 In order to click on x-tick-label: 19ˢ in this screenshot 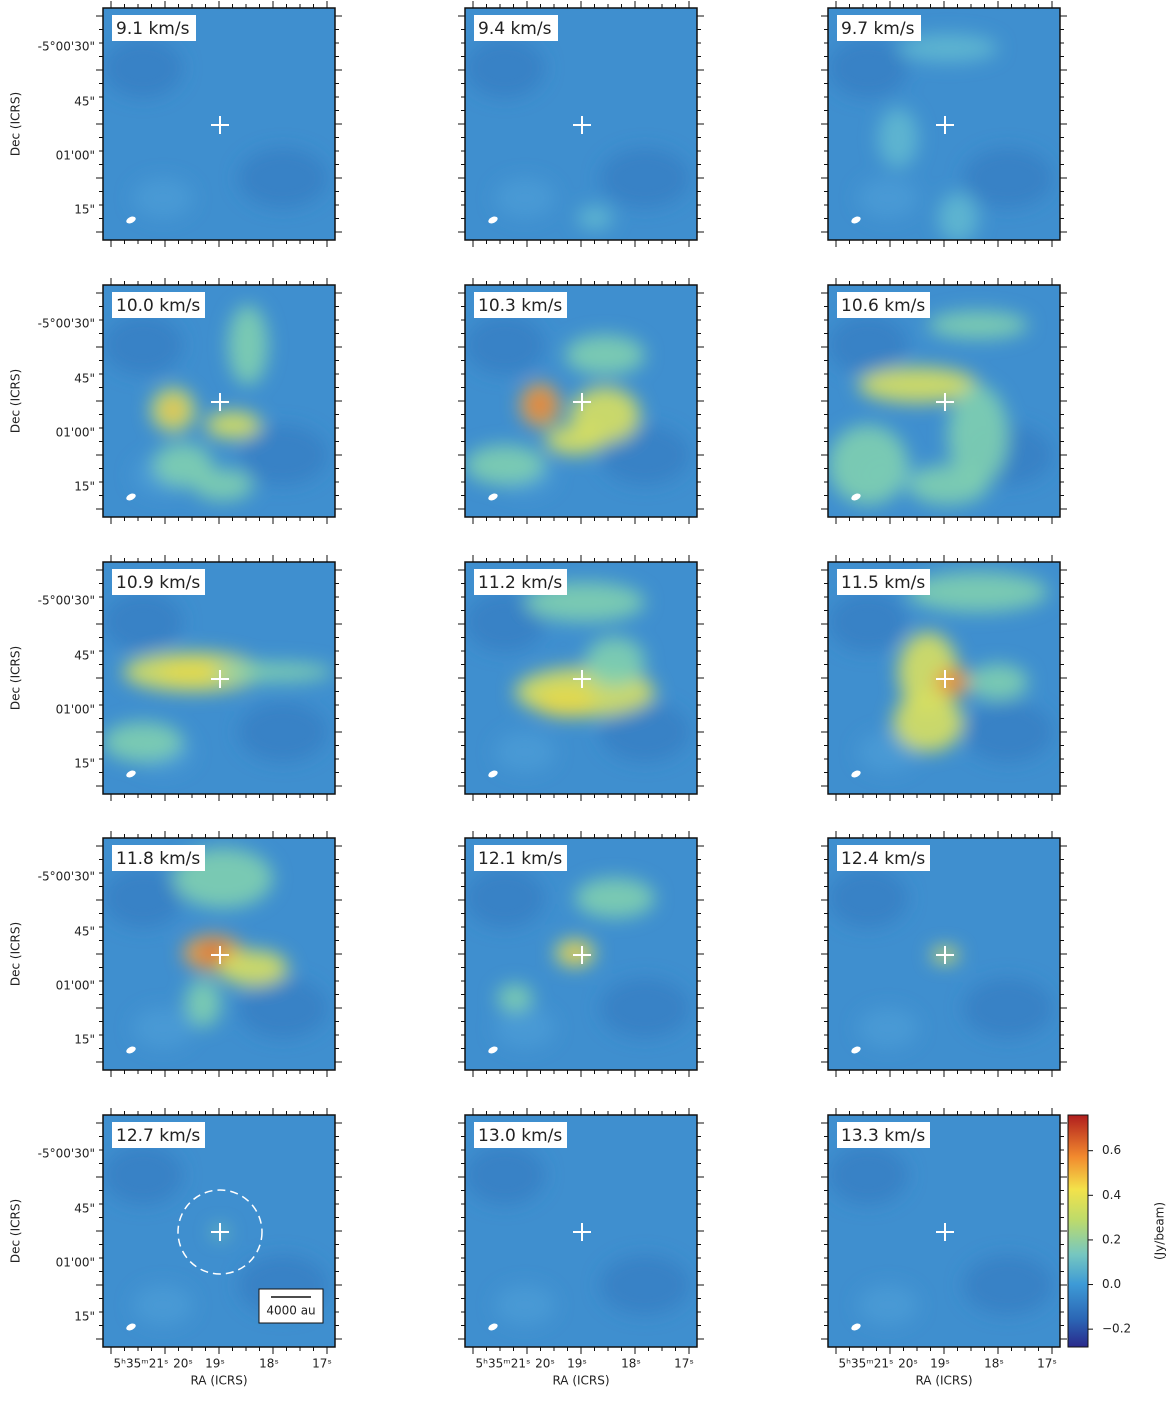, I will do `click(577, 1364)`.